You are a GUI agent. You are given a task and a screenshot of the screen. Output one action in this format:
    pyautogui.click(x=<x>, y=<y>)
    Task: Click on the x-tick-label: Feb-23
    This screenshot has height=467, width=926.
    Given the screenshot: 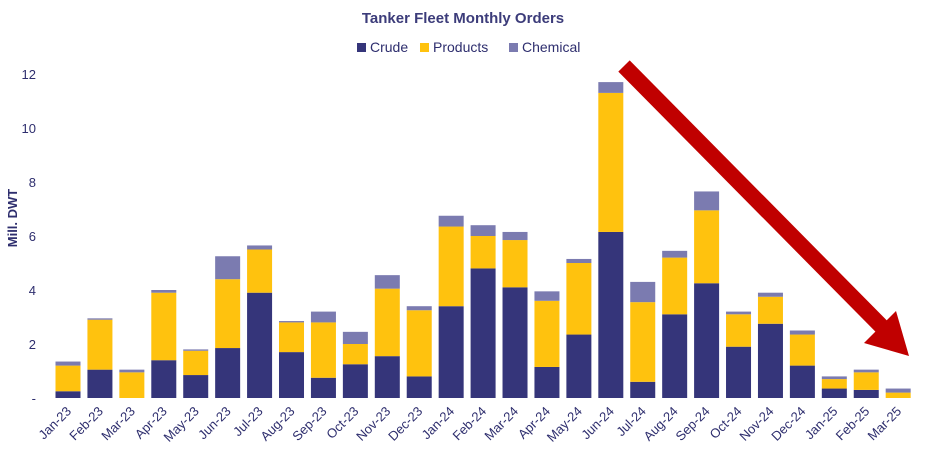 What is the action you would take?
    pyautogui.click(x=86, y=424)
    